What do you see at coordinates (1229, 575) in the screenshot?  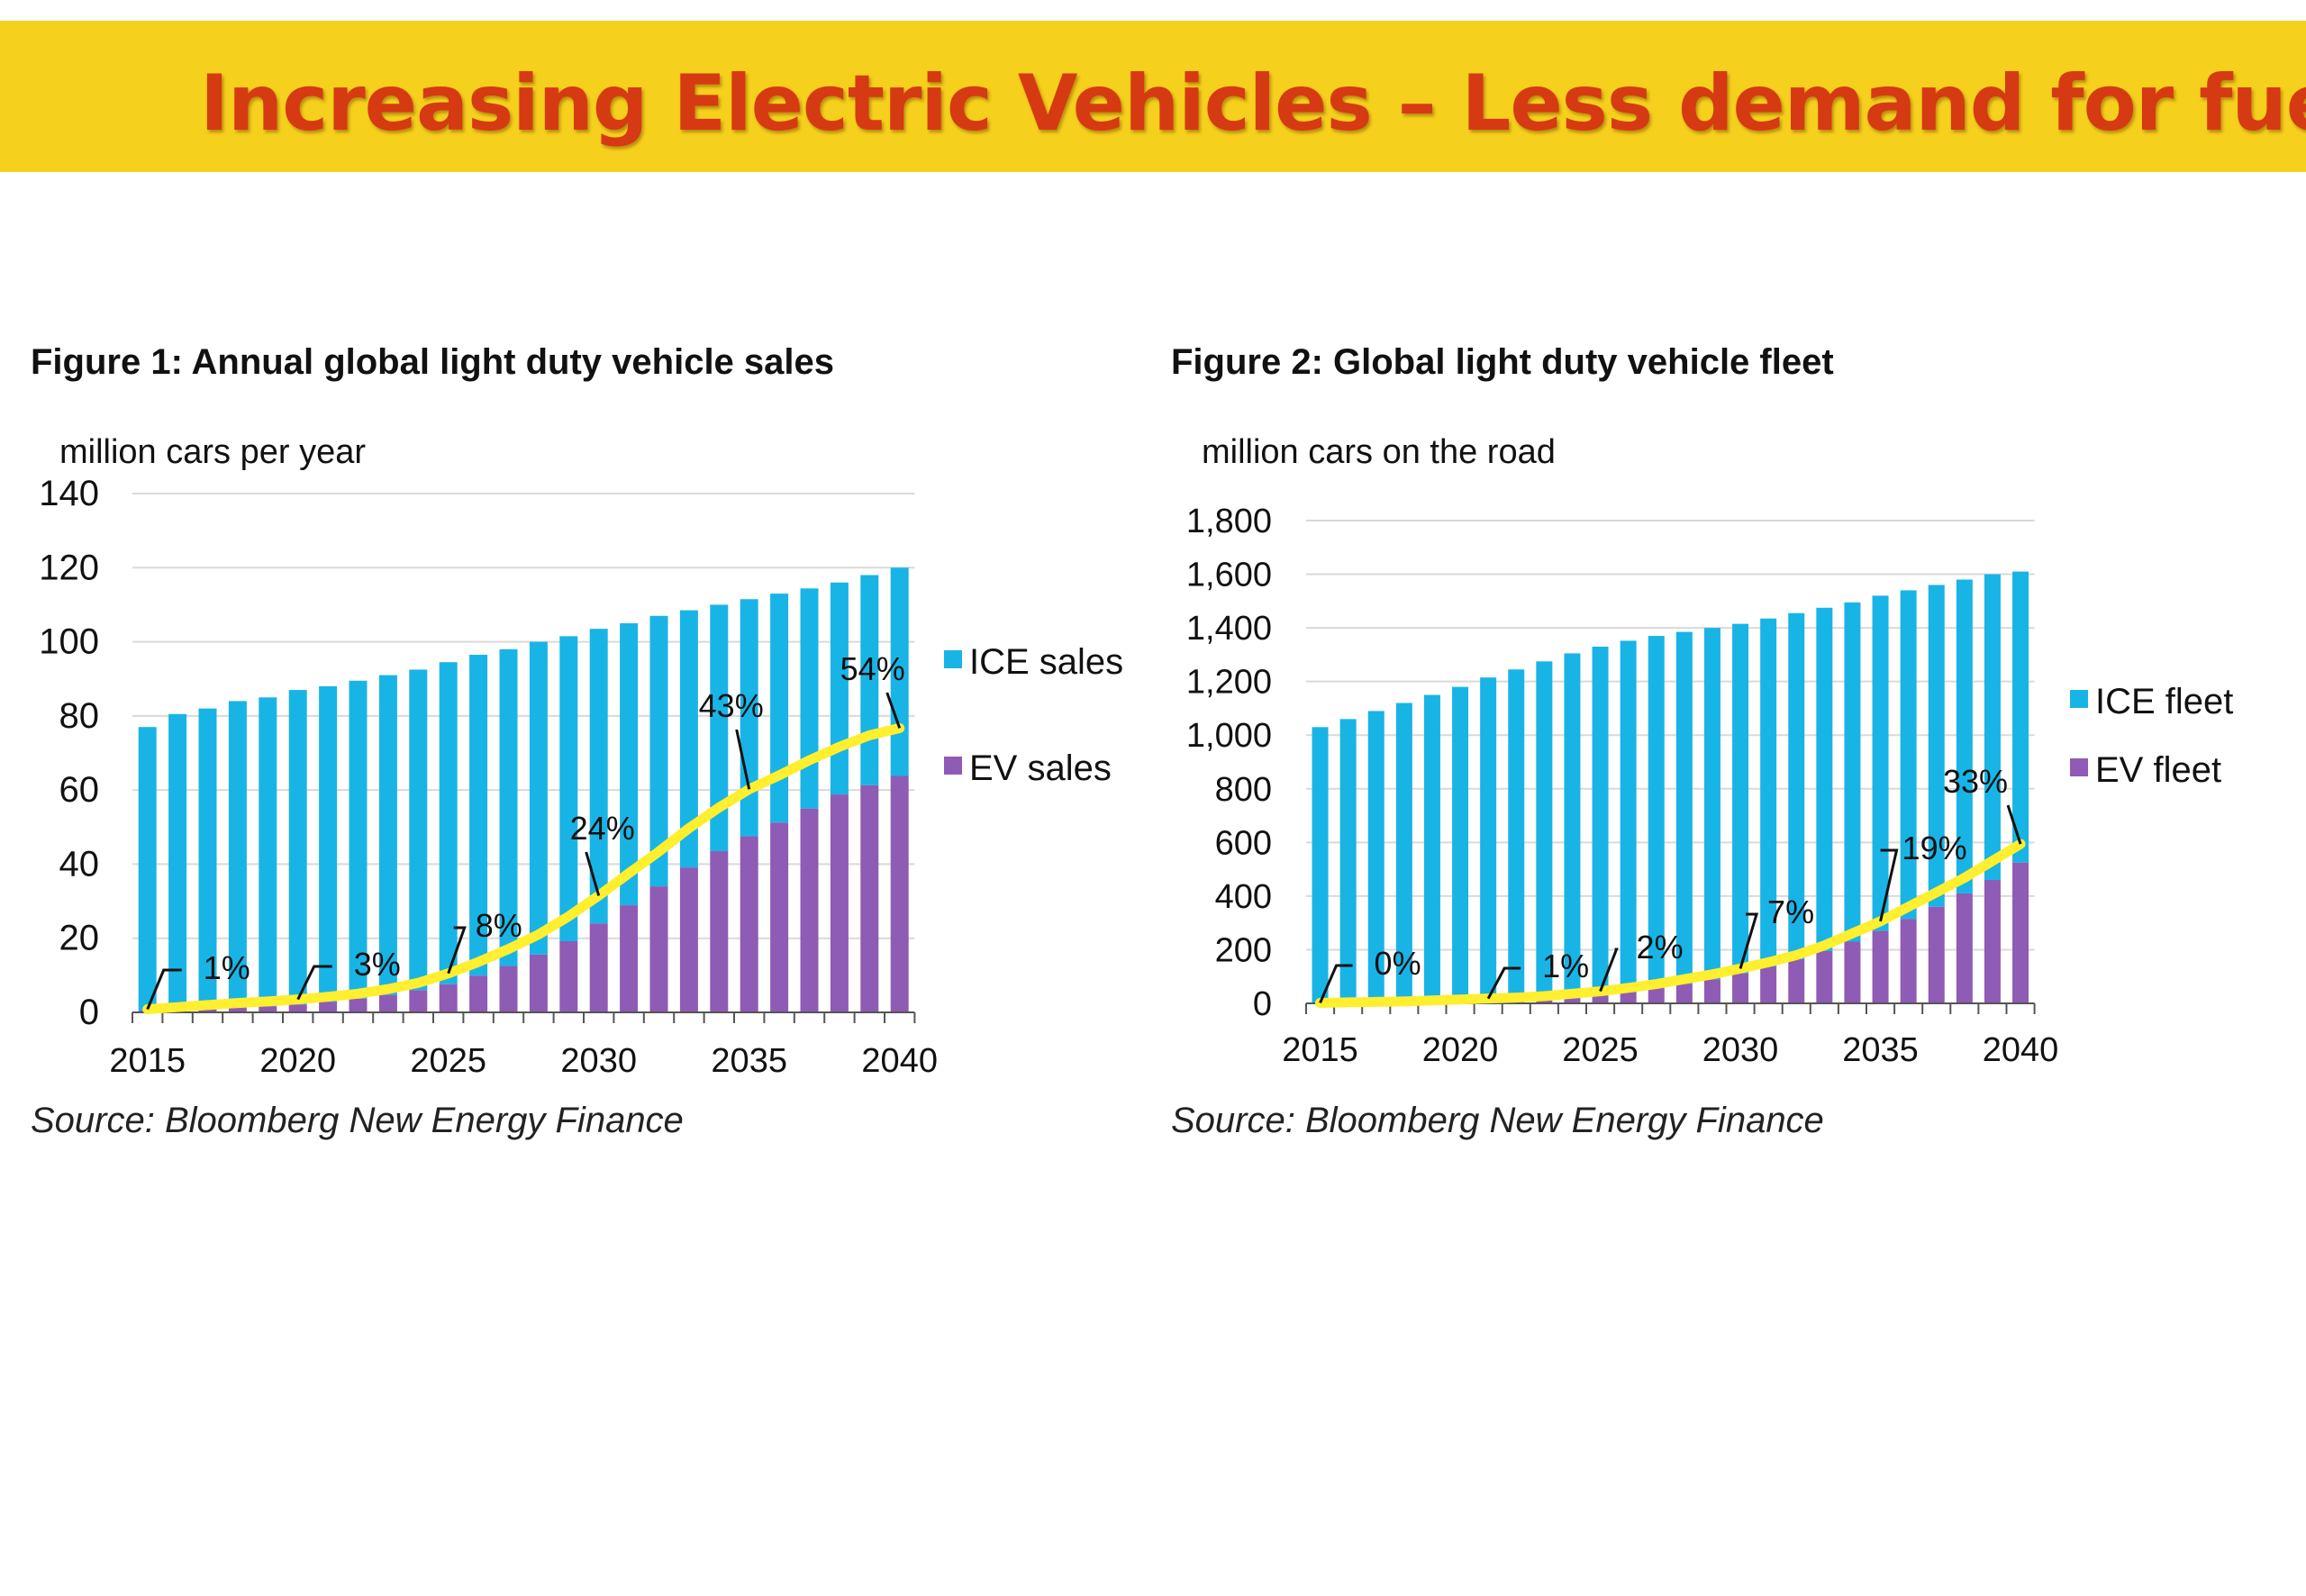 I see `y-tick-label: 1,600` at bounding box center [1229, 575].